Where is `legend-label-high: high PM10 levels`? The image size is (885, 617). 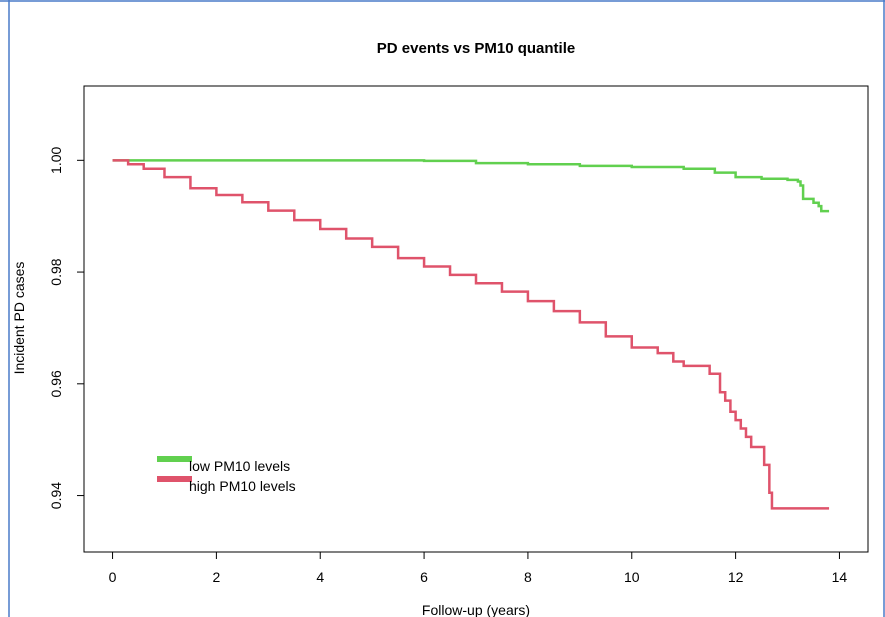 legend-label-high: high PM10 levels is located at coordinates (242, 486).